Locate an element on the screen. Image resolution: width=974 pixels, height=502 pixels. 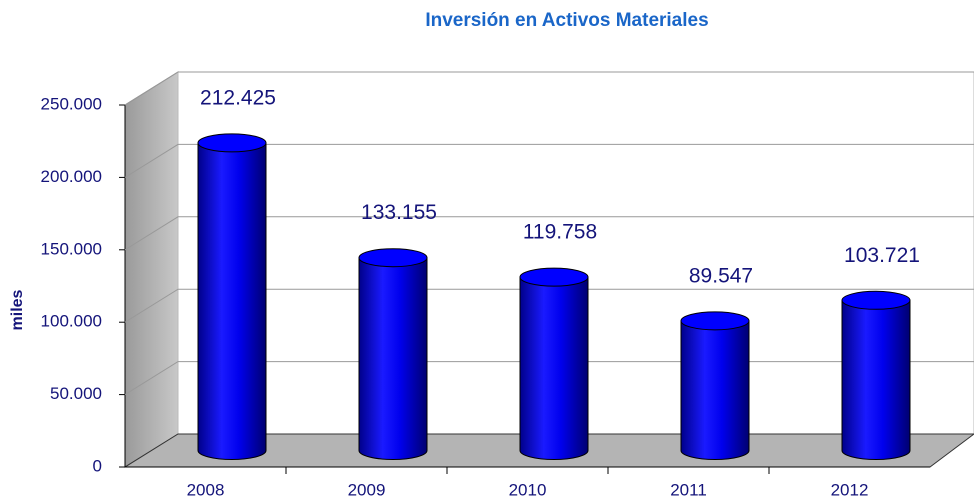
x-tick-label: 2011 is located at coordinates (688, 489).